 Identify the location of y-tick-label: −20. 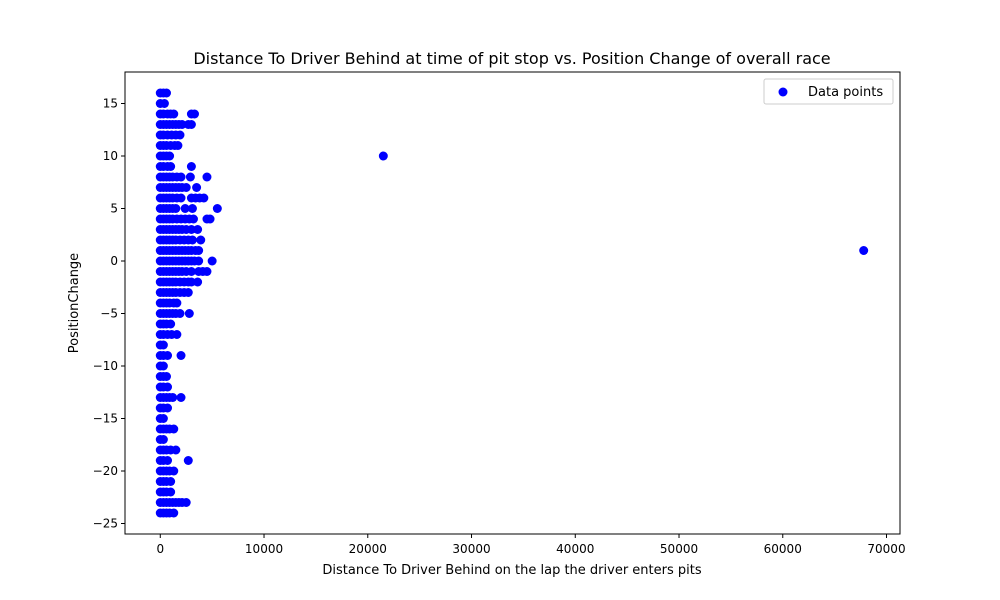
(105, 471).